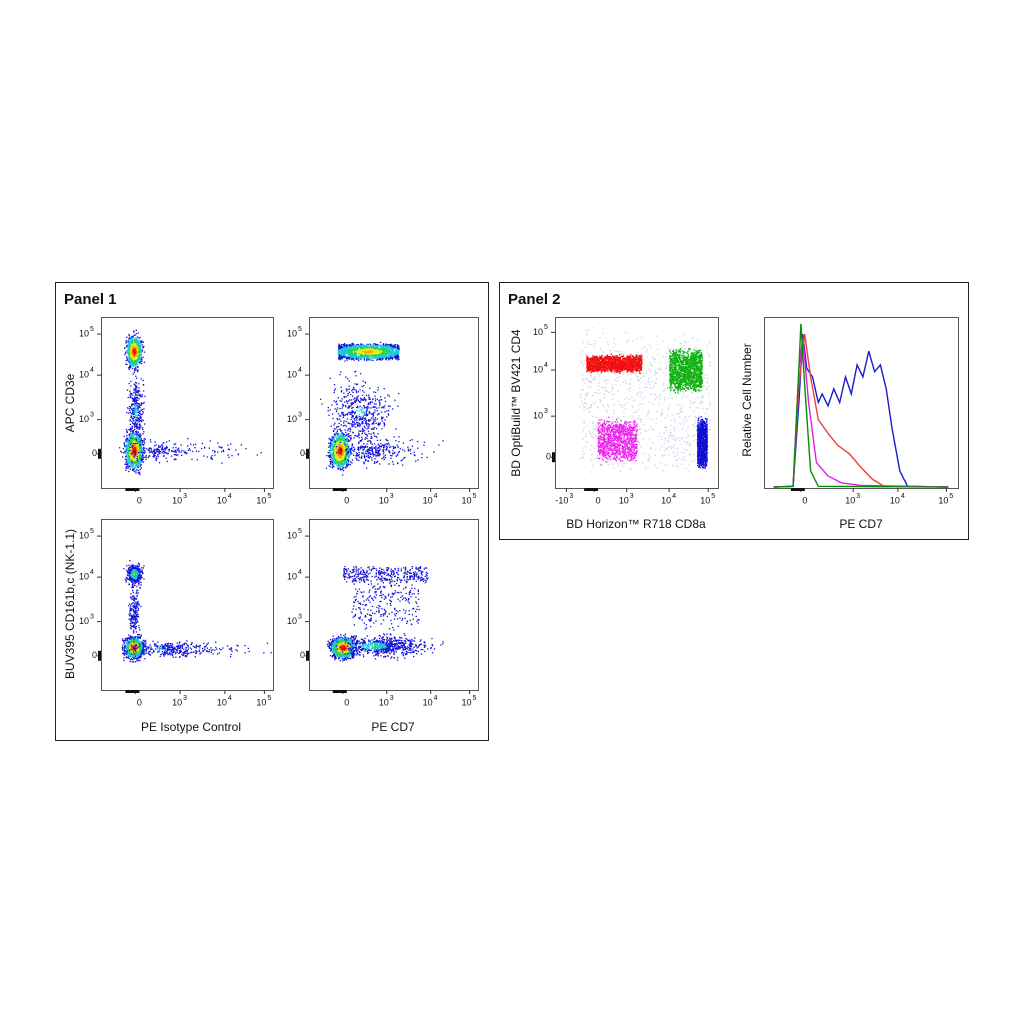 The height and width of the screenshot is (1029, 1024). What do you see at coordinates (70, 604) in the screenshot?
I see `y-axis-label: BUV395 CD161b,c (NK-1.1)` at bounding box center [70, 604].